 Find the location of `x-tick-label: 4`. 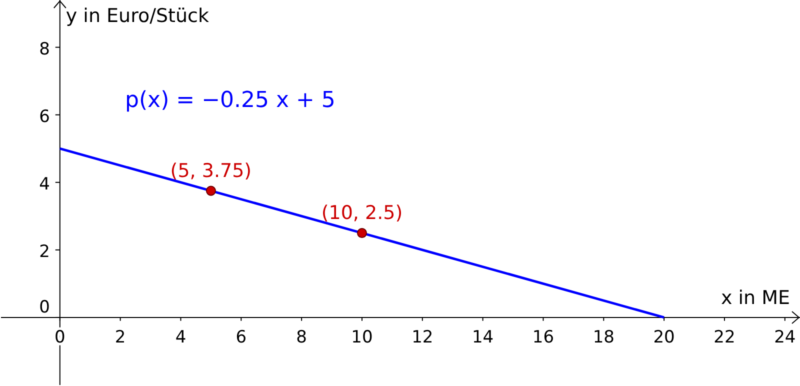

x-tick-label: 4 is located at coordinates (180, 337).